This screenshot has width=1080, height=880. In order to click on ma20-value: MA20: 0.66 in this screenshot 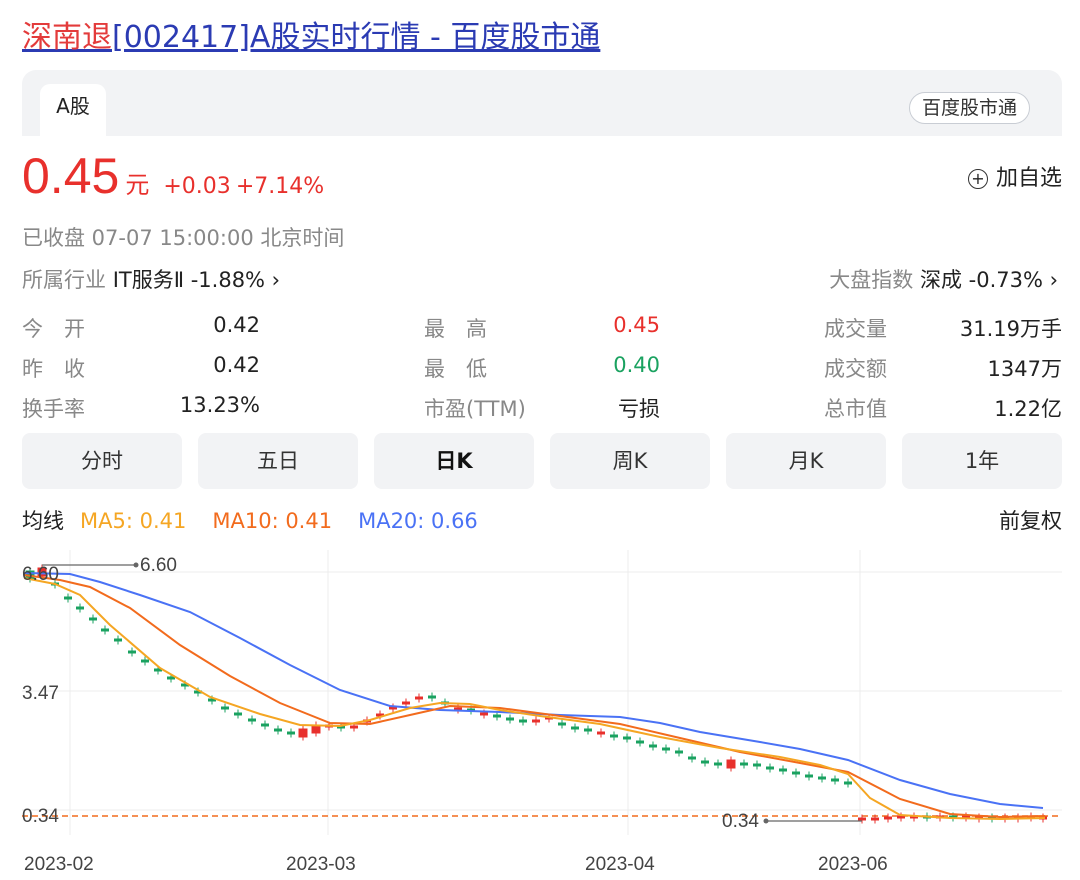, I will do `click(418, 521)`.